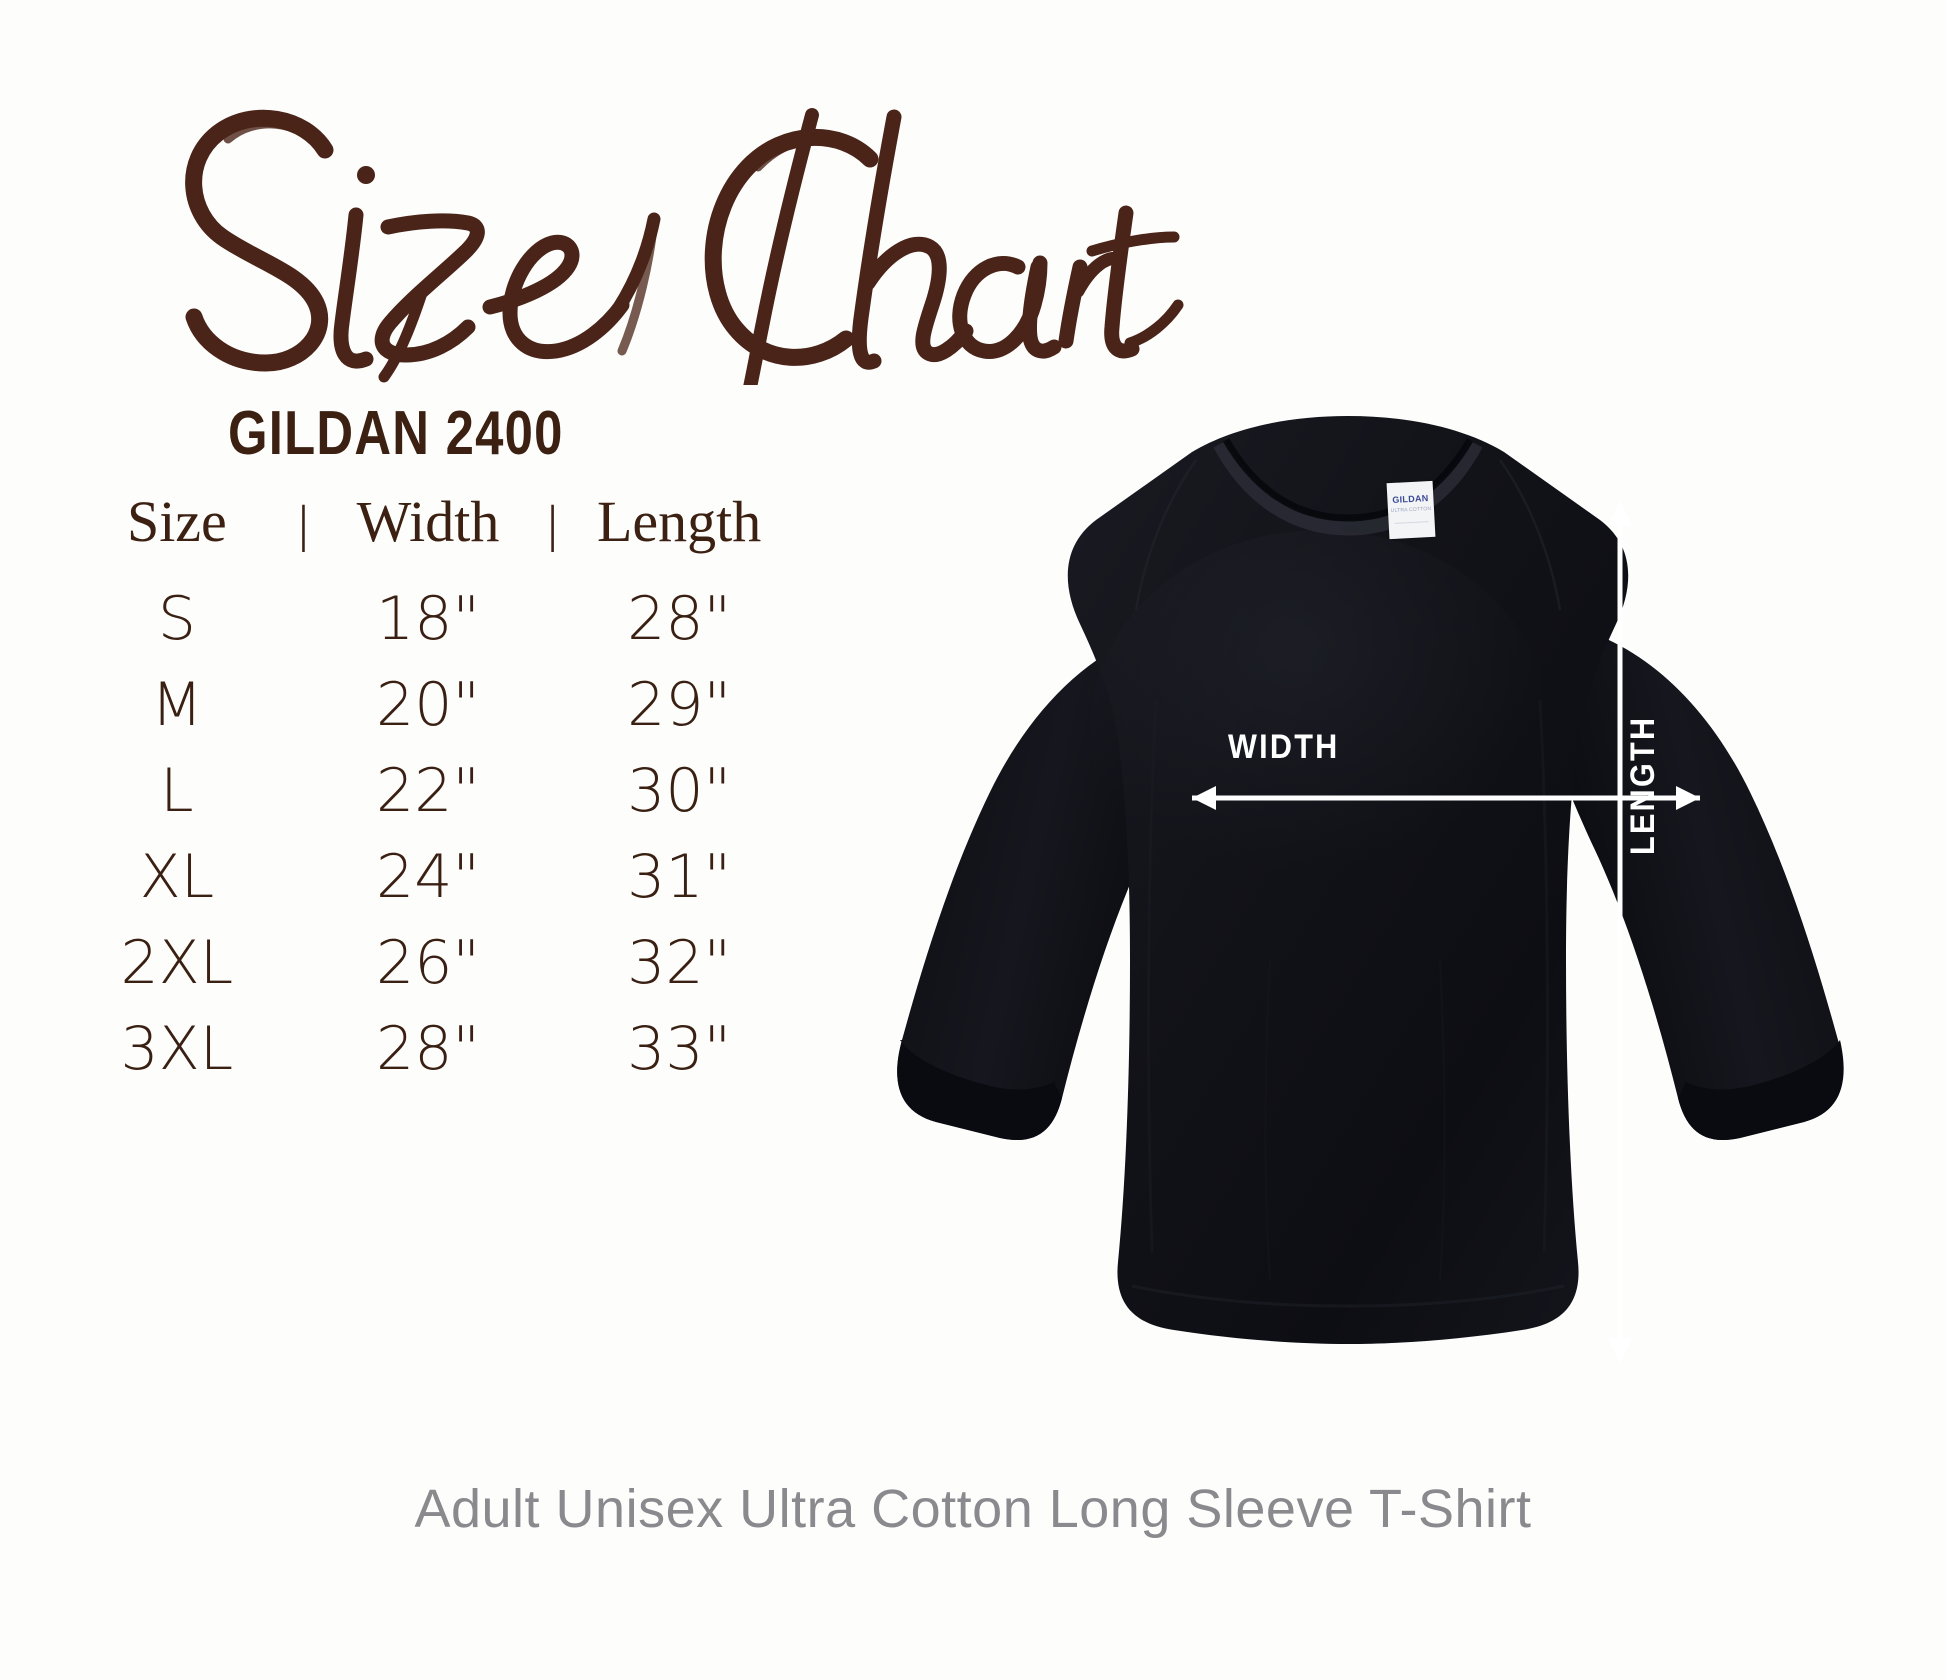 This screenshot has height=1680, width=1946. Describe the element at coordinates (679, 877) in the screenshot. I see `cell-length: 31"` at that location.